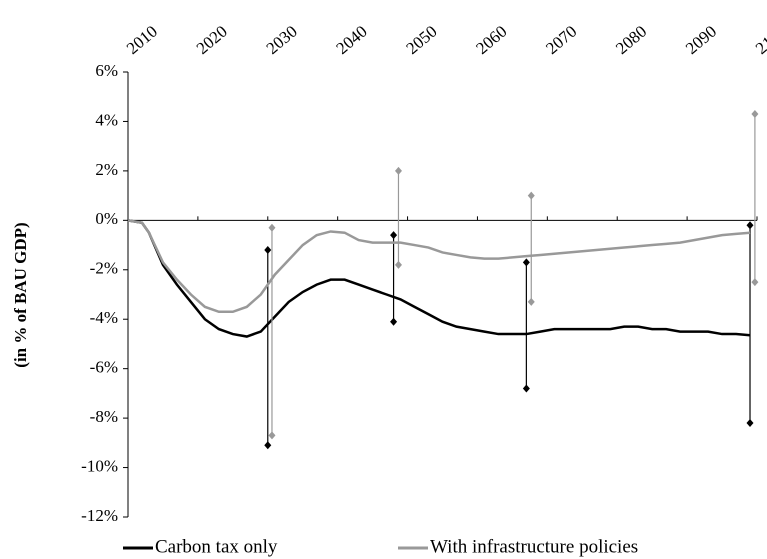 The image size is (767, 559). I want to click on y-tick-label: -6%, so click(104, 367).